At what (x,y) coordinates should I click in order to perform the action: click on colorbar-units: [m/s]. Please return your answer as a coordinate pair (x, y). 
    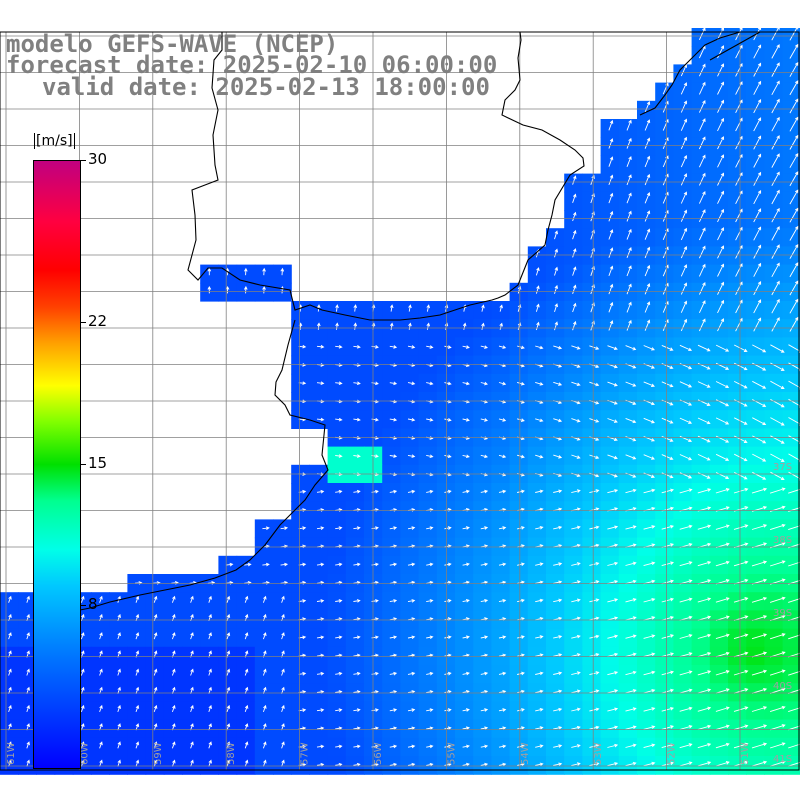
    Looking at the image, I should click on (54, 141).